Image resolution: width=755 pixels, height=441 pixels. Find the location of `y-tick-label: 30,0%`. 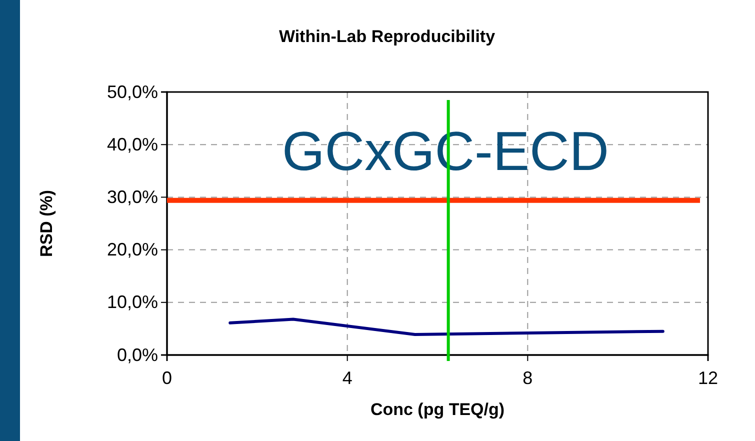

y-tick-label: 30,0% is located at coordinates (132, 196).